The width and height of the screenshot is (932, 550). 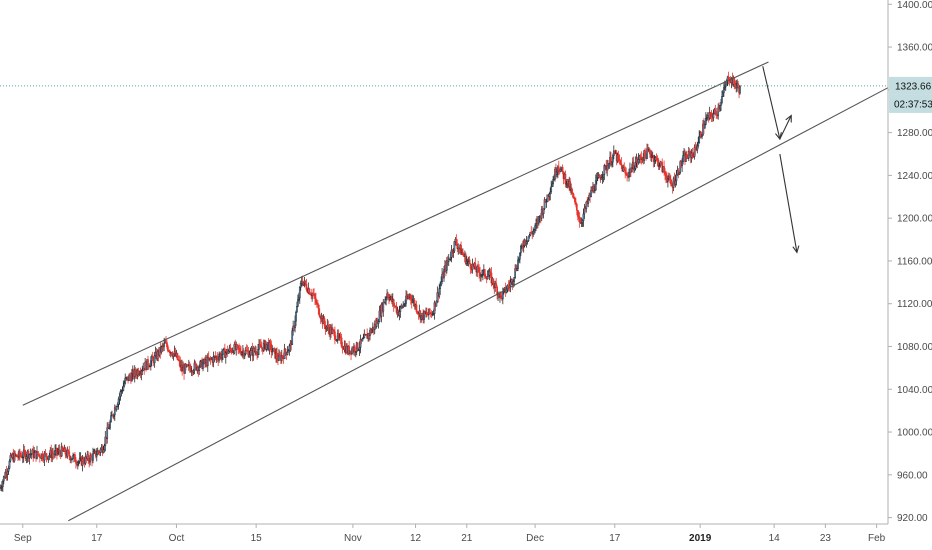 I want to click on near-term-up-arrow, so click(x=785, y=127).